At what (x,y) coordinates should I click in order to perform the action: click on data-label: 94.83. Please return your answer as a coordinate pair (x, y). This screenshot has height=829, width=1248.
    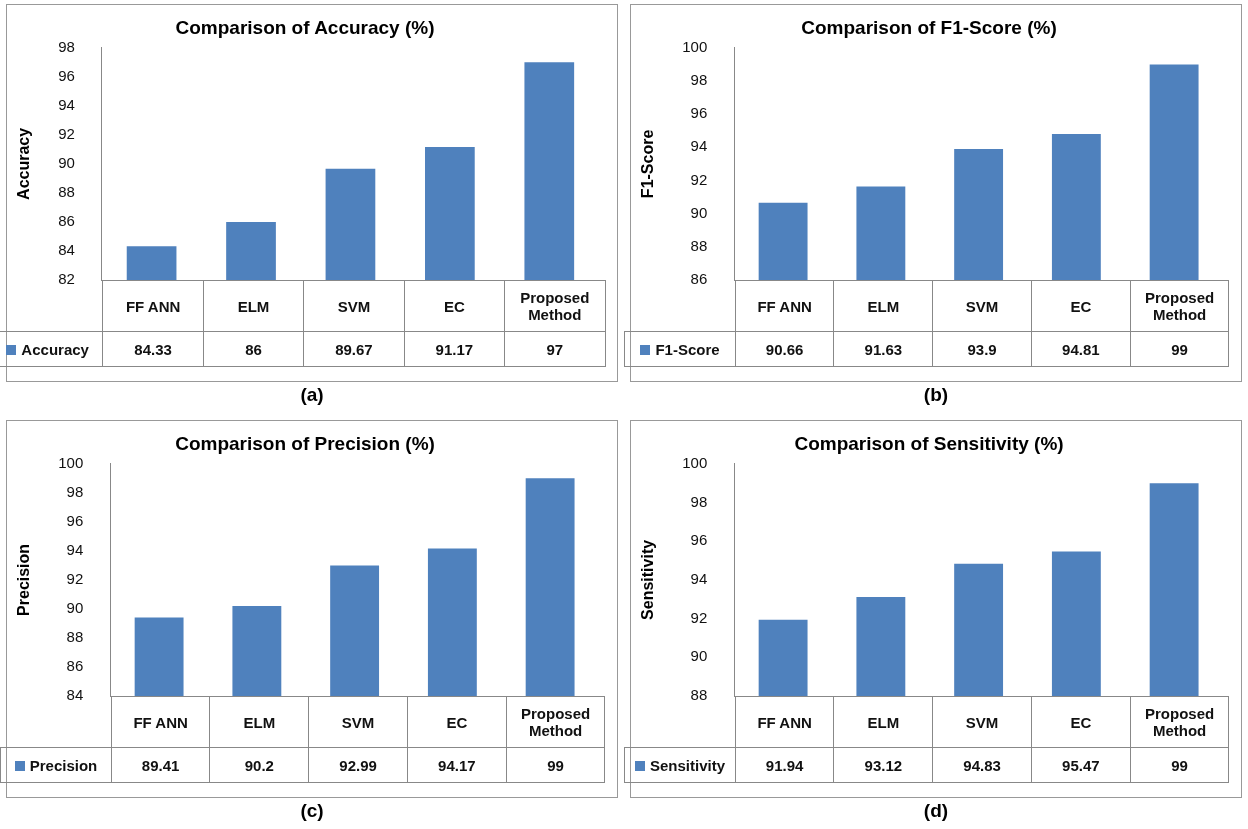
    Looking at the image, I should click on (982, 765).